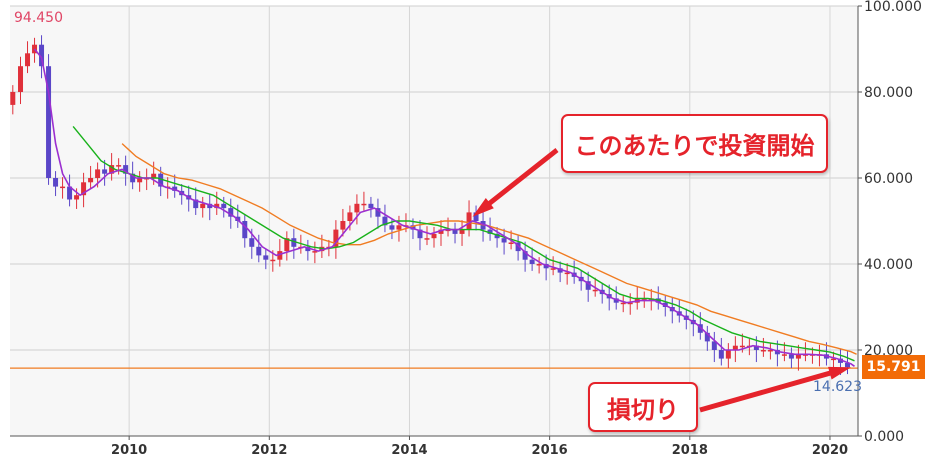 The image size is (939, 468). Describe the element at coordinates (884, 437) in the screenshot. I see `y-tick-label: 0.000` at that location.